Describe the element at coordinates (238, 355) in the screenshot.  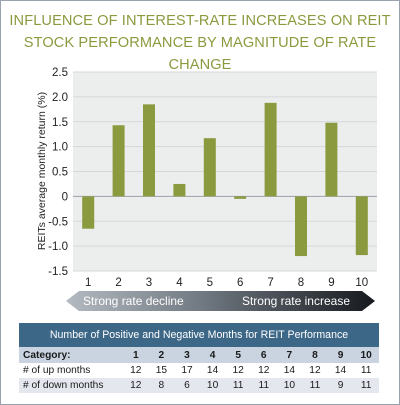
I see `table-cell: 5` at that location.